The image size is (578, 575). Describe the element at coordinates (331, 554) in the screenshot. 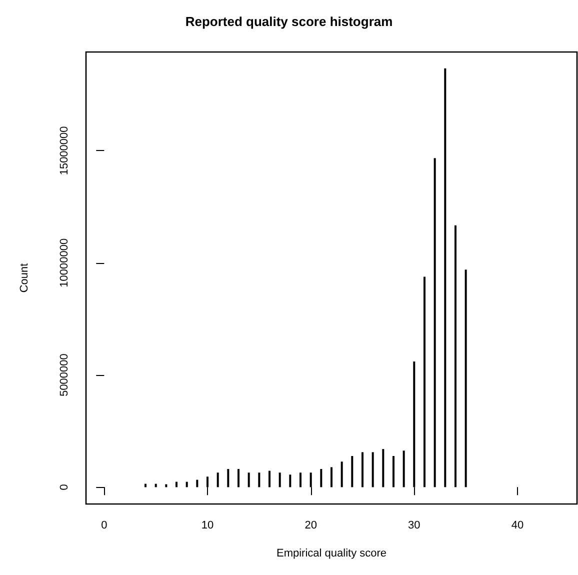

I see `x-axis-title: Empirical quality score` at that location.